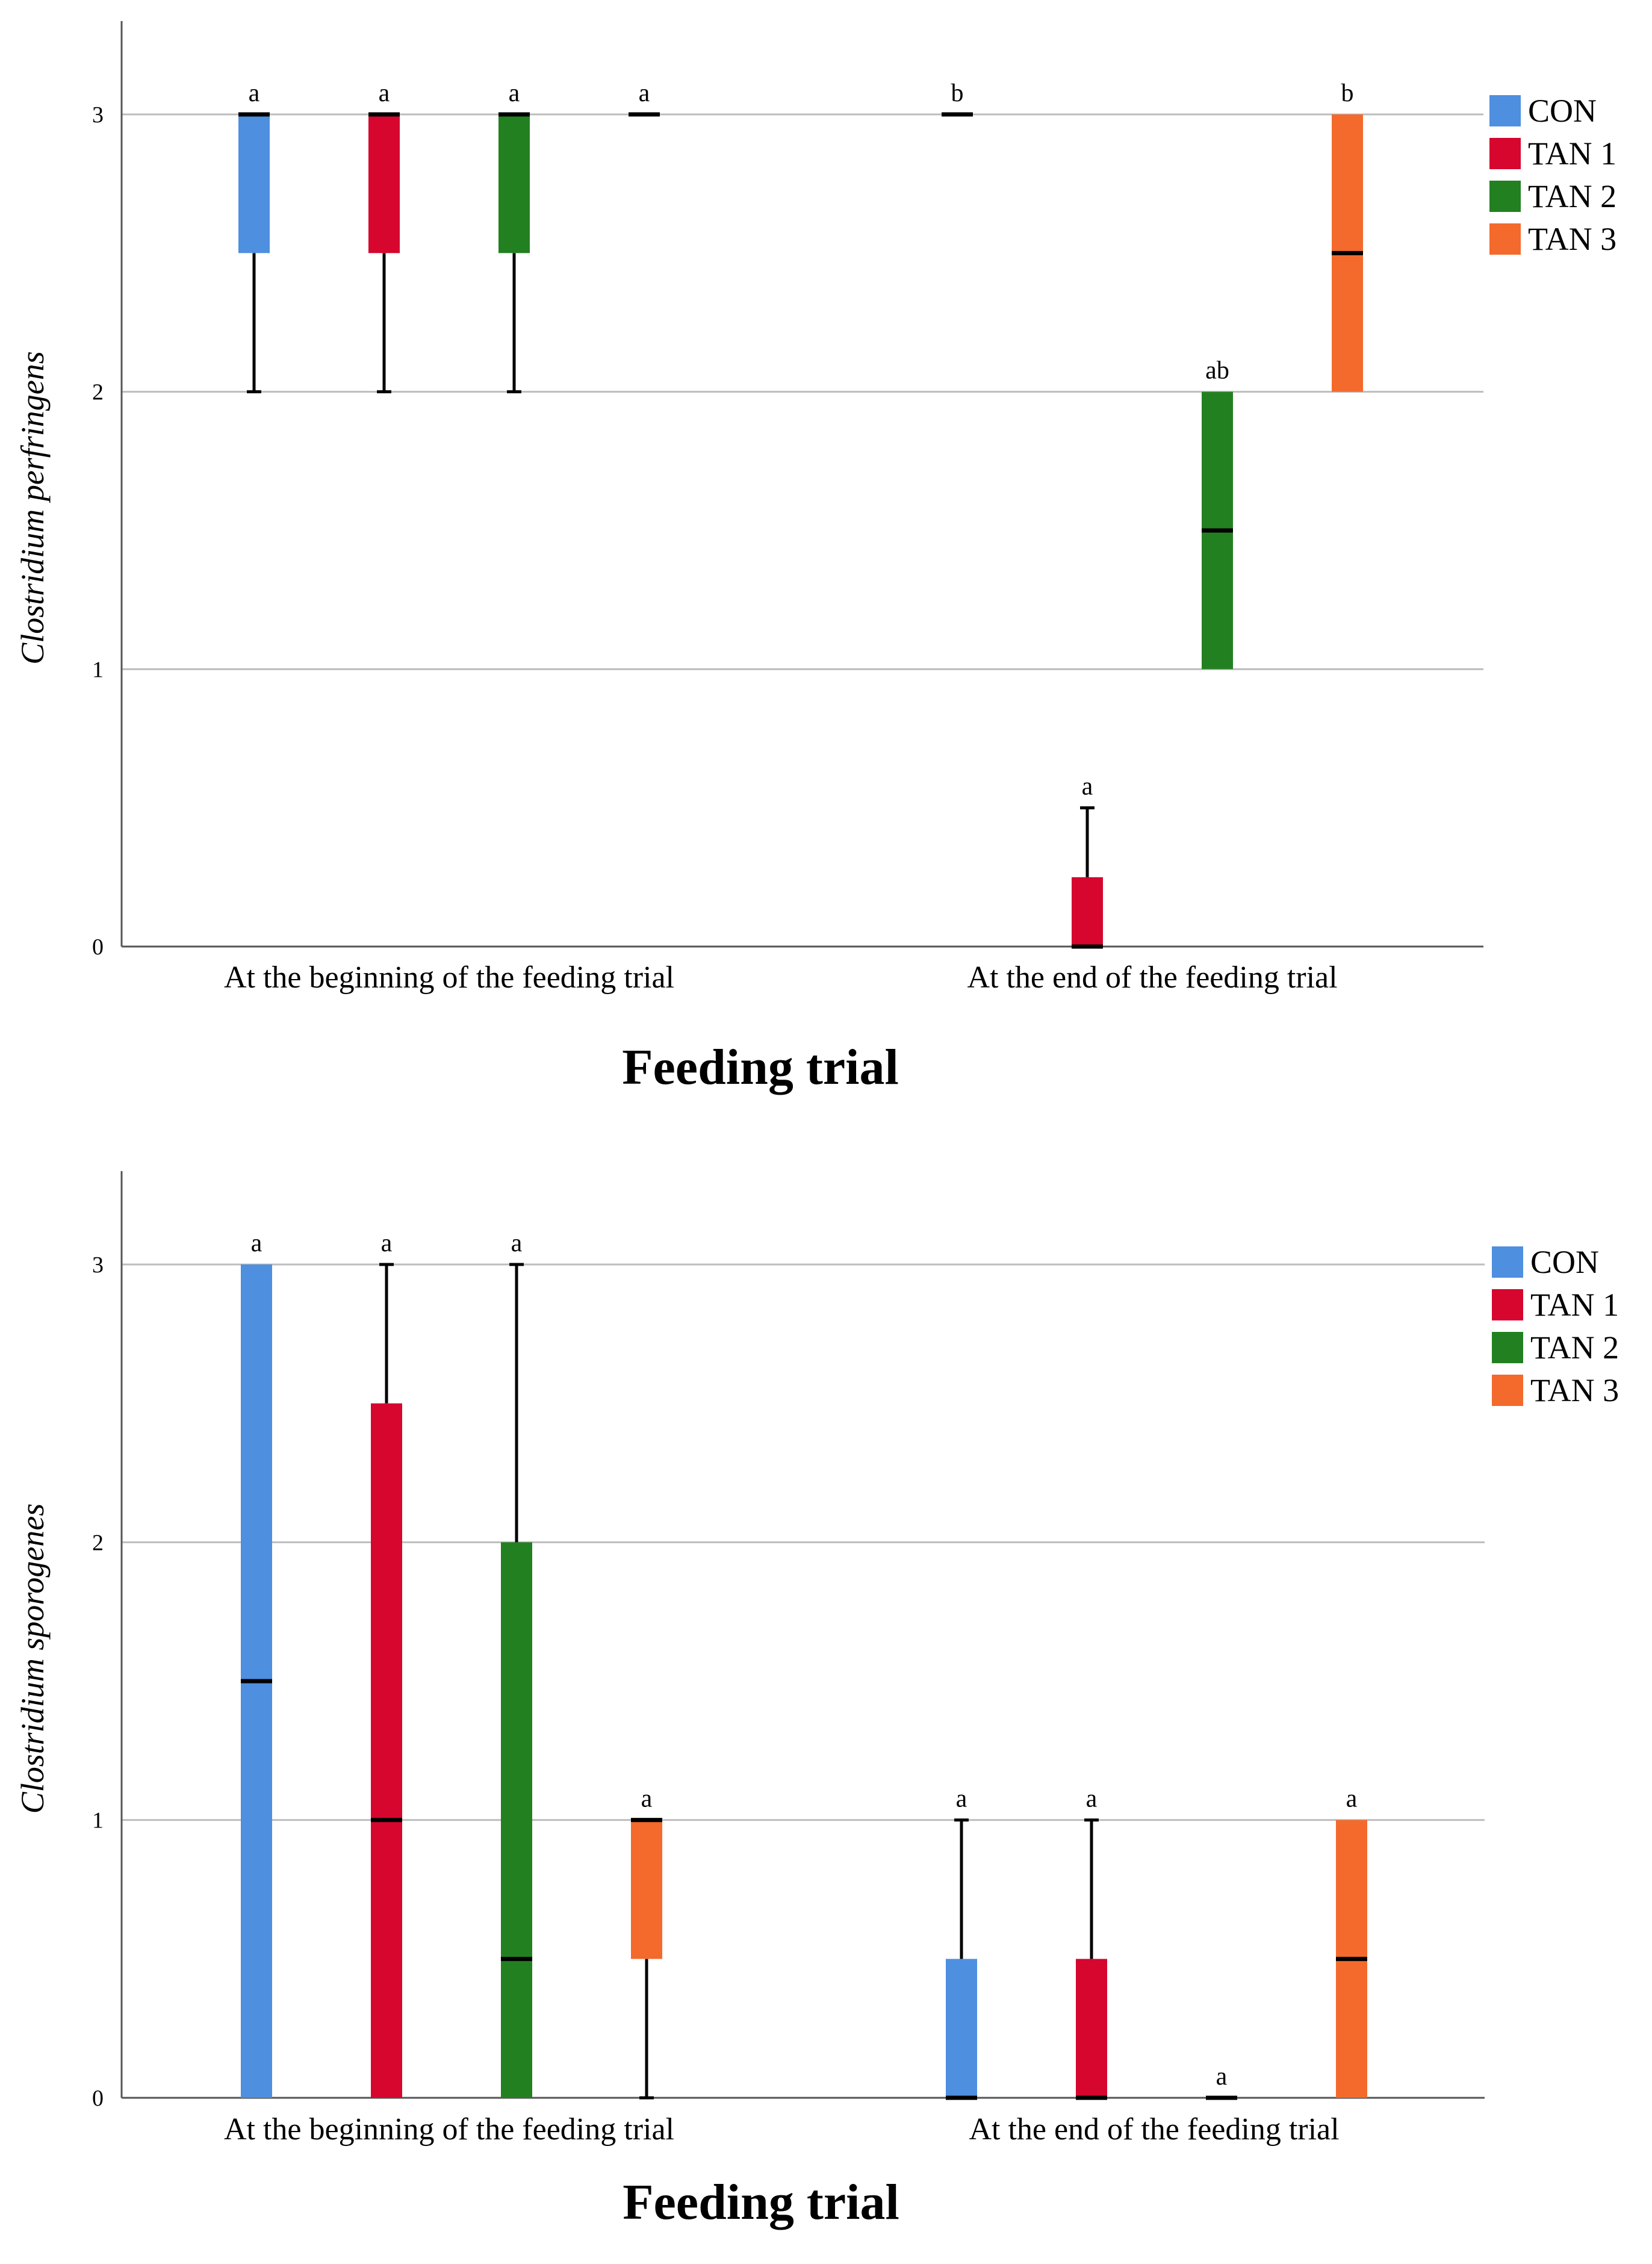  I want to click on sig-letter-tan-3-end: b, so click(1348, 93).